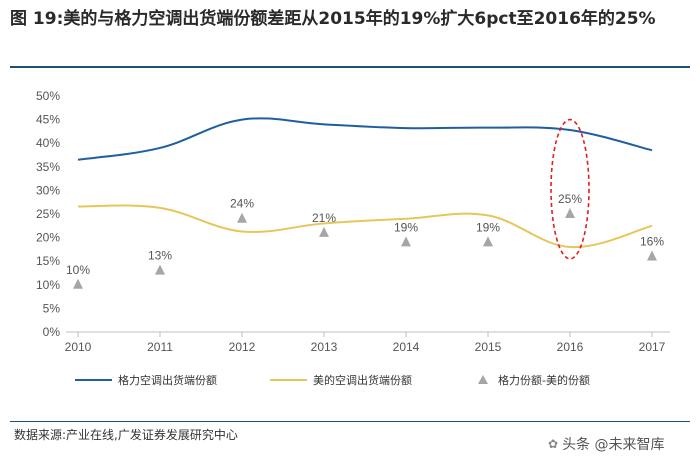 This screenshot has width=700, height=466. I want to click on x-tick-label: 2016, so click(570, 347).